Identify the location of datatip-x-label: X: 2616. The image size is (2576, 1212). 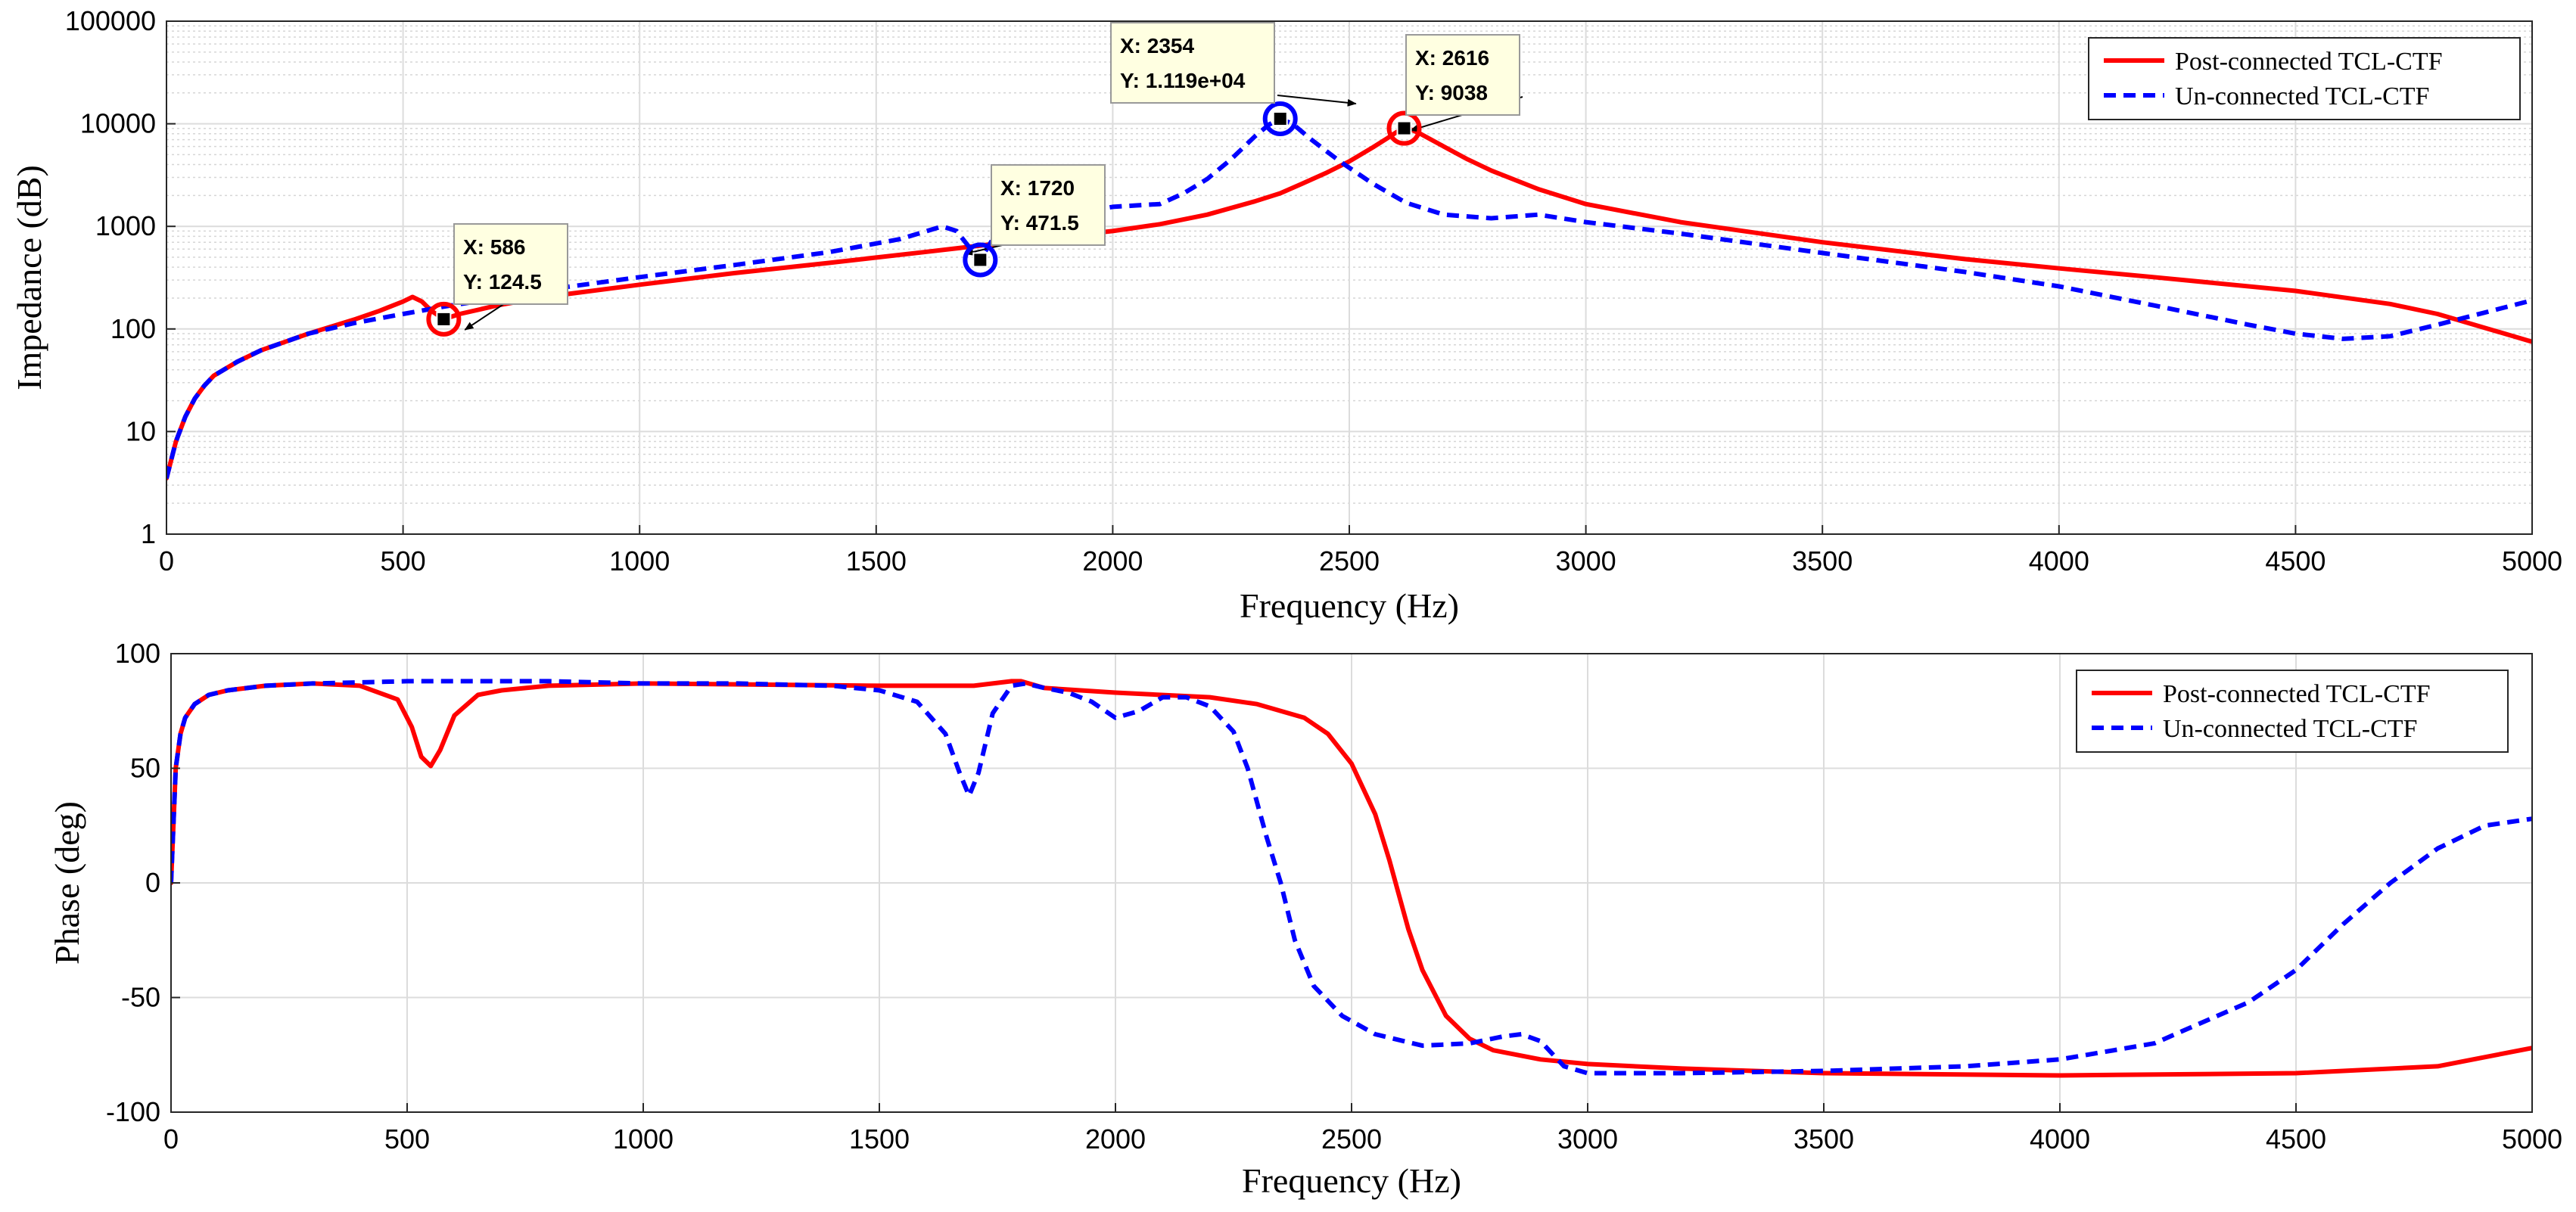
(1452, 58).